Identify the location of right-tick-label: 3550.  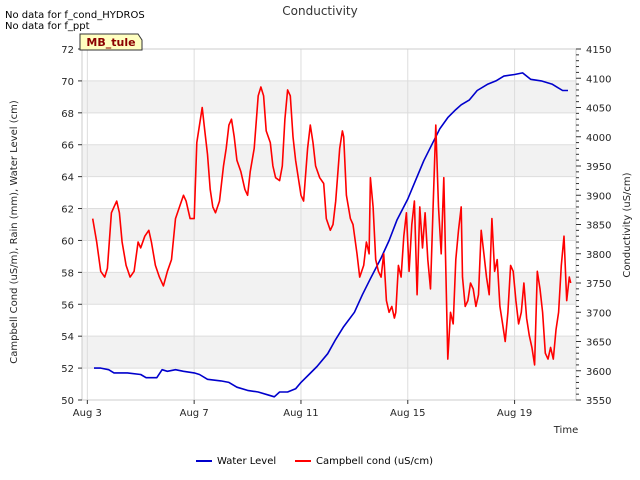
(598, 401).